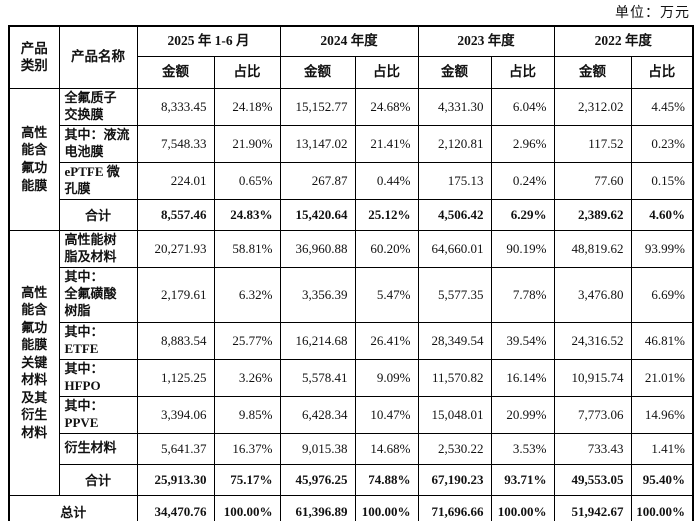  Describe the element at coordinates (522, 143) in the screenshot. I see `ratio-cell: 2.96%` at that location.